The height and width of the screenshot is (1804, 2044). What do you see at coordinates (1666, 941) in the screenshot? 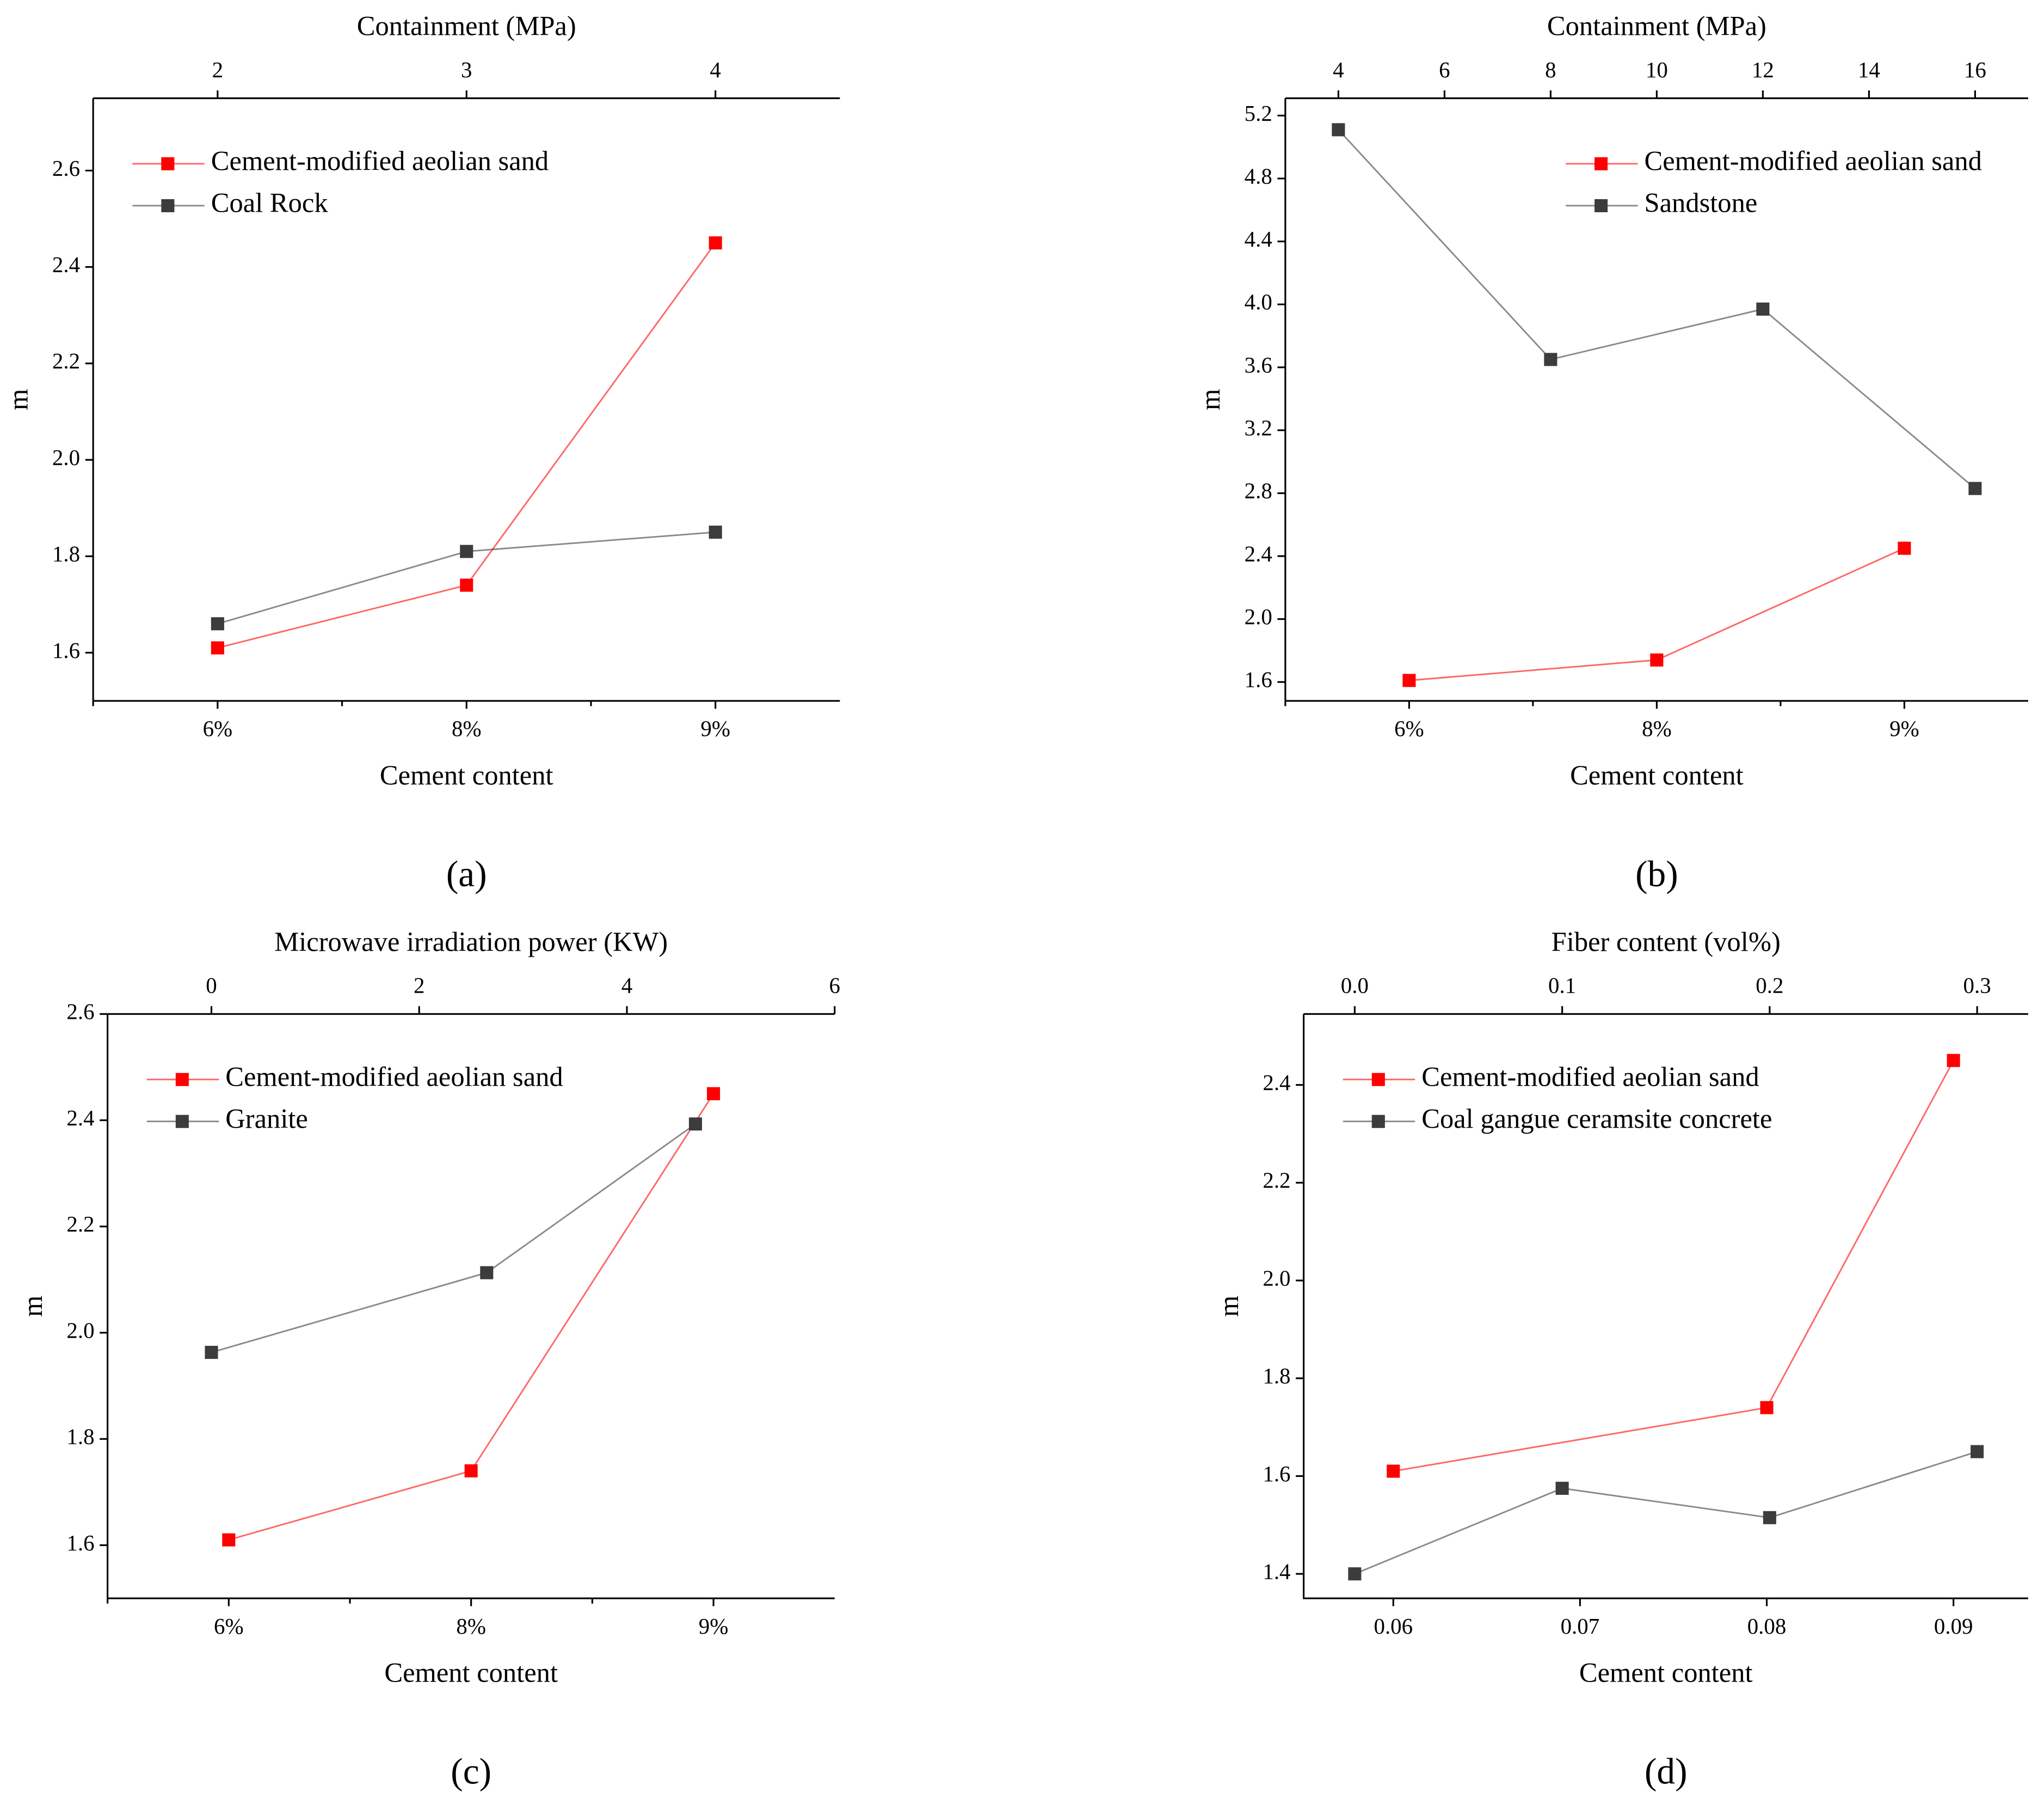
I see `x2-axis-title: Fiber content (vol%)` at bounding box center [1666, 941].